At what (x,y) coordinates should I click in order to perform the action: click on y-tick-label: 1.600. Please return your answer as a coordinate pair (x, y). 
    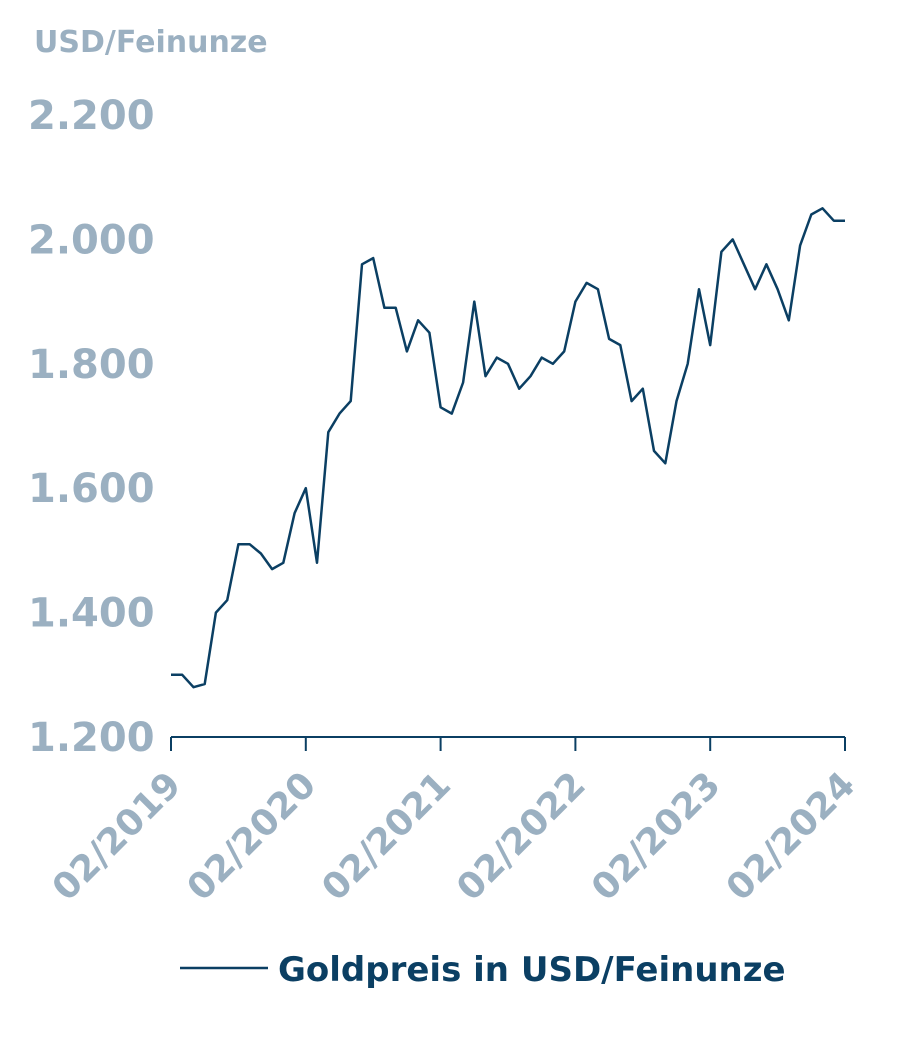
    Looking at the image, I should click on (91, 489).